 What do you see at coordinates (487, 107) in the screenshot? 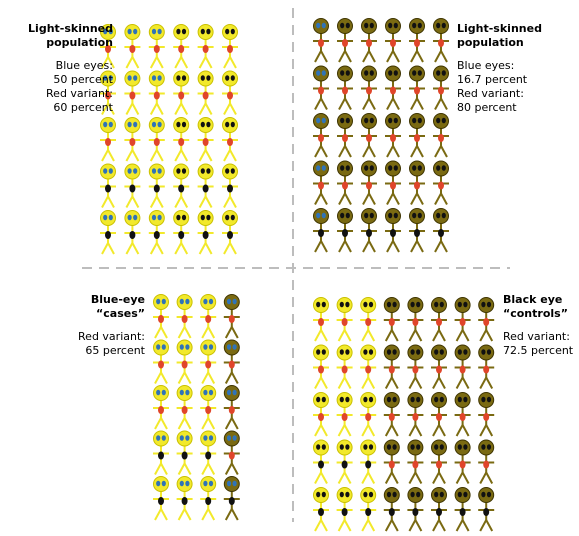
I see `top-right-stat-4: 80 percent` at bounding box center [487, 107].